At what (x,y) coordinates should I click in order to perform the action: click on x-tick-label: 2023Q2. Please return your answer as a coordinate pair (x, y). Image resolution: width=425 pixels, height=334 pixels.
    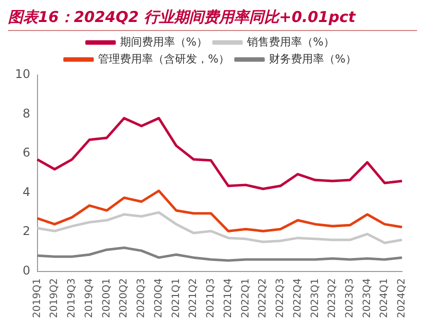
    Looking at the image, I should click on (332, 298).